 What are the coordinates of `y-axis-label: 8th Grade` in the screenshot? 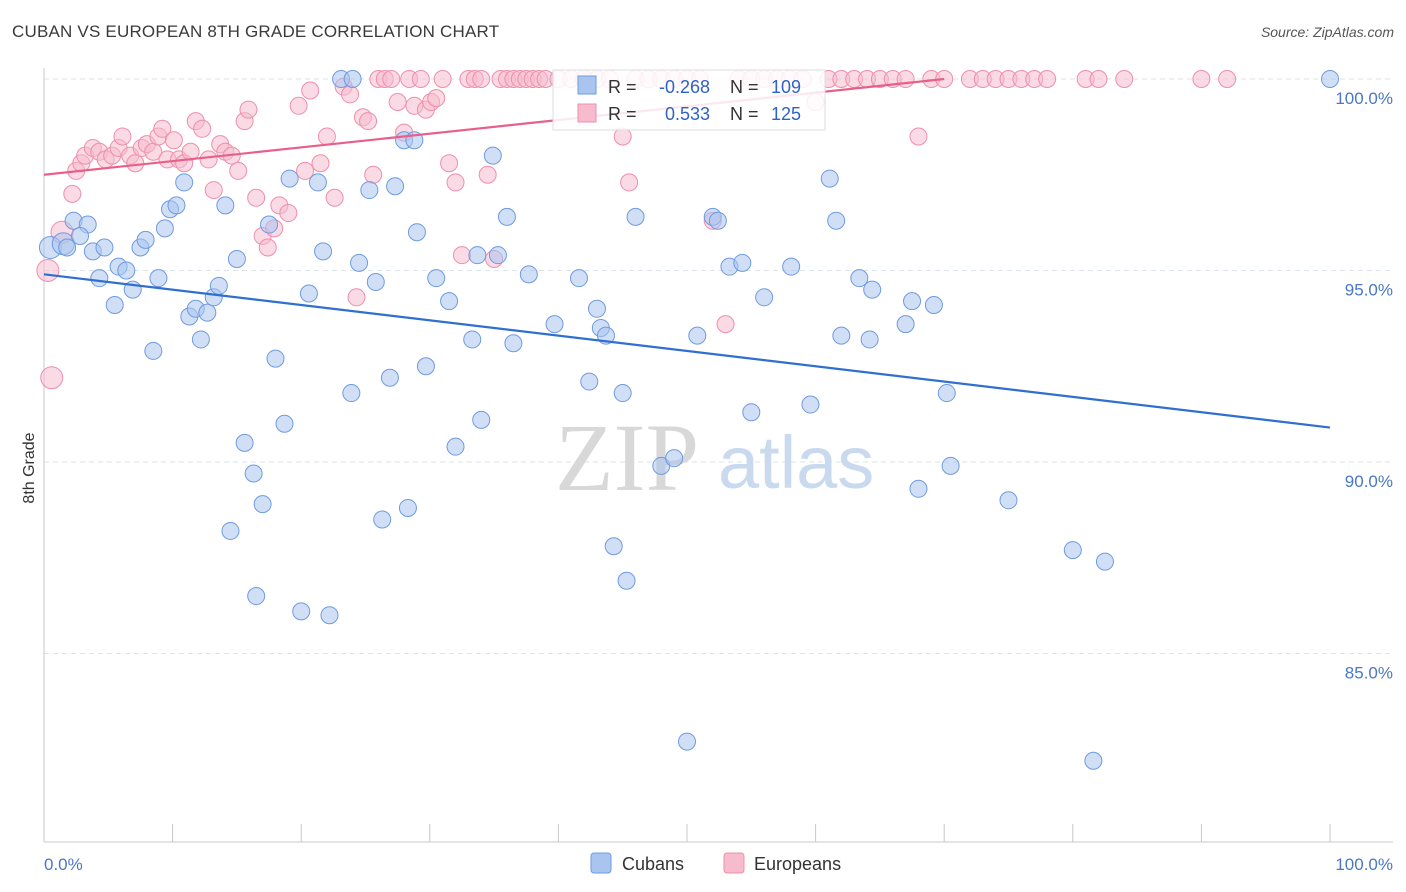 It's located at (29, 467).